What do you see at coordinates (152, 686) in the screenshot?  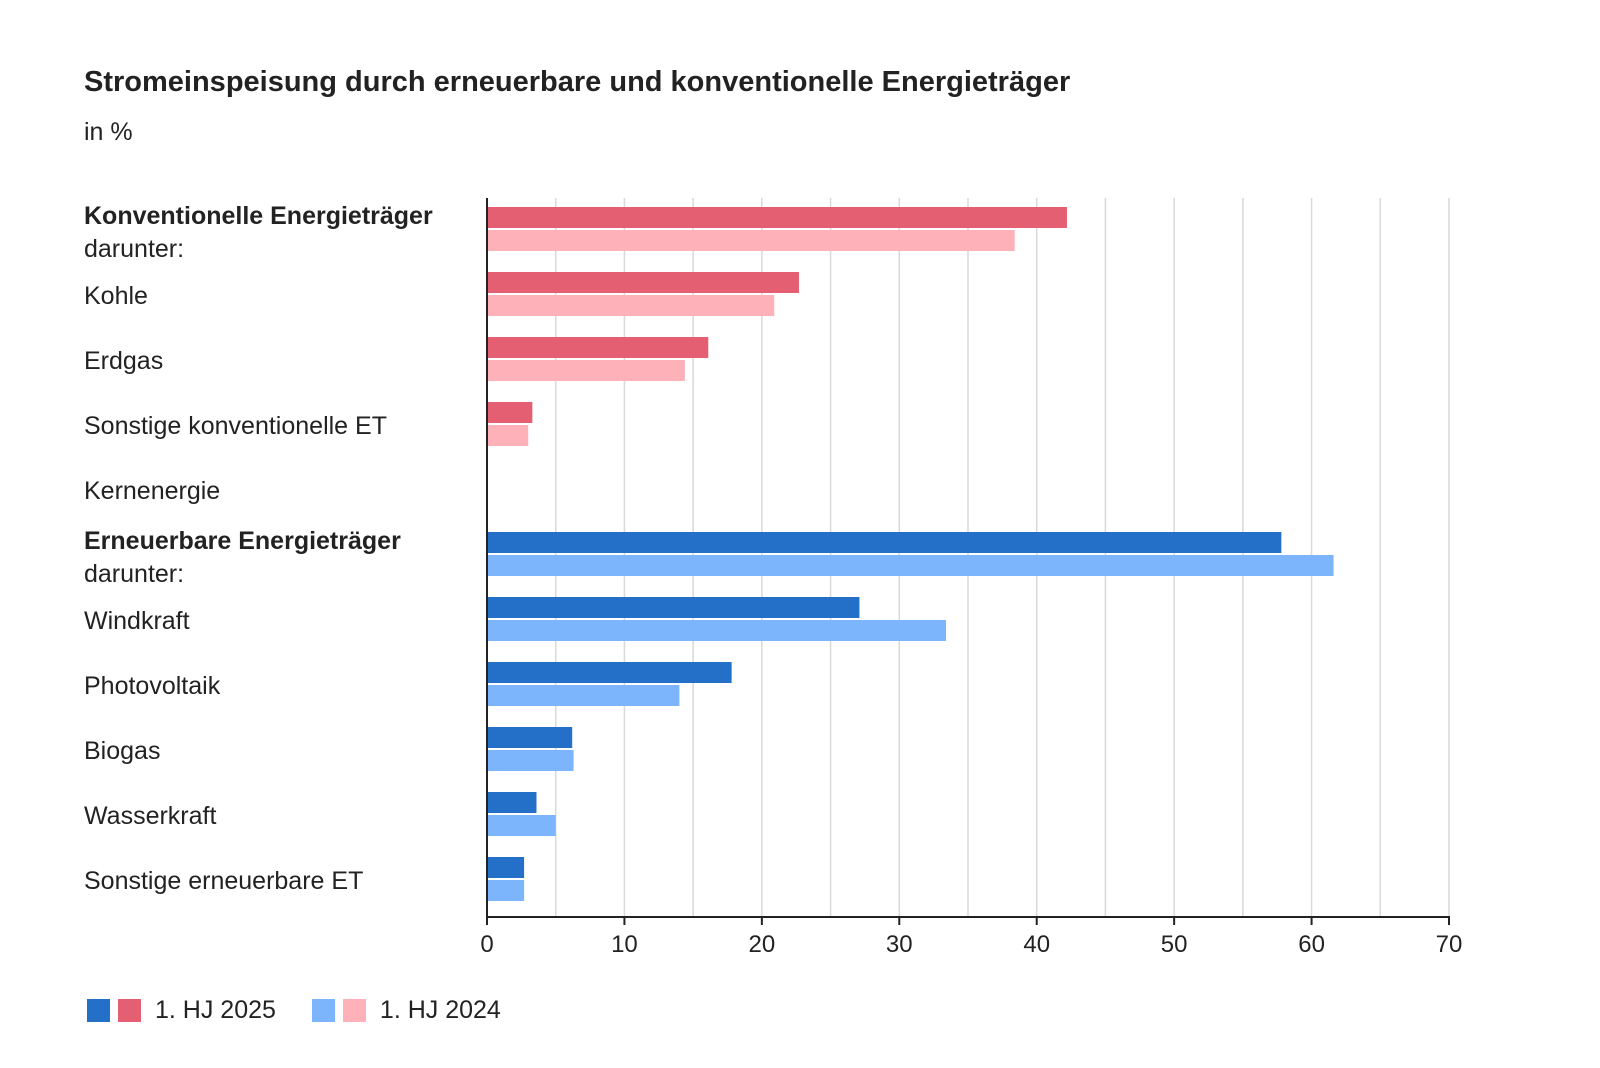 I see `category-label: Photovoltaik` at bounding box center [152, 686].